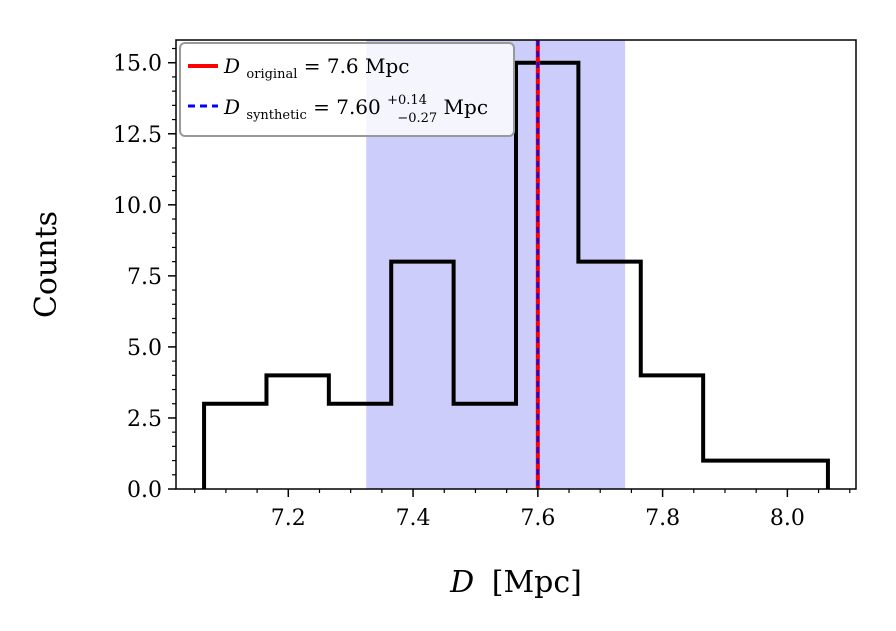 The image size is (896, 631). I want to click on legend-synthetic-sup-err: +0.14, so click(407, 100).